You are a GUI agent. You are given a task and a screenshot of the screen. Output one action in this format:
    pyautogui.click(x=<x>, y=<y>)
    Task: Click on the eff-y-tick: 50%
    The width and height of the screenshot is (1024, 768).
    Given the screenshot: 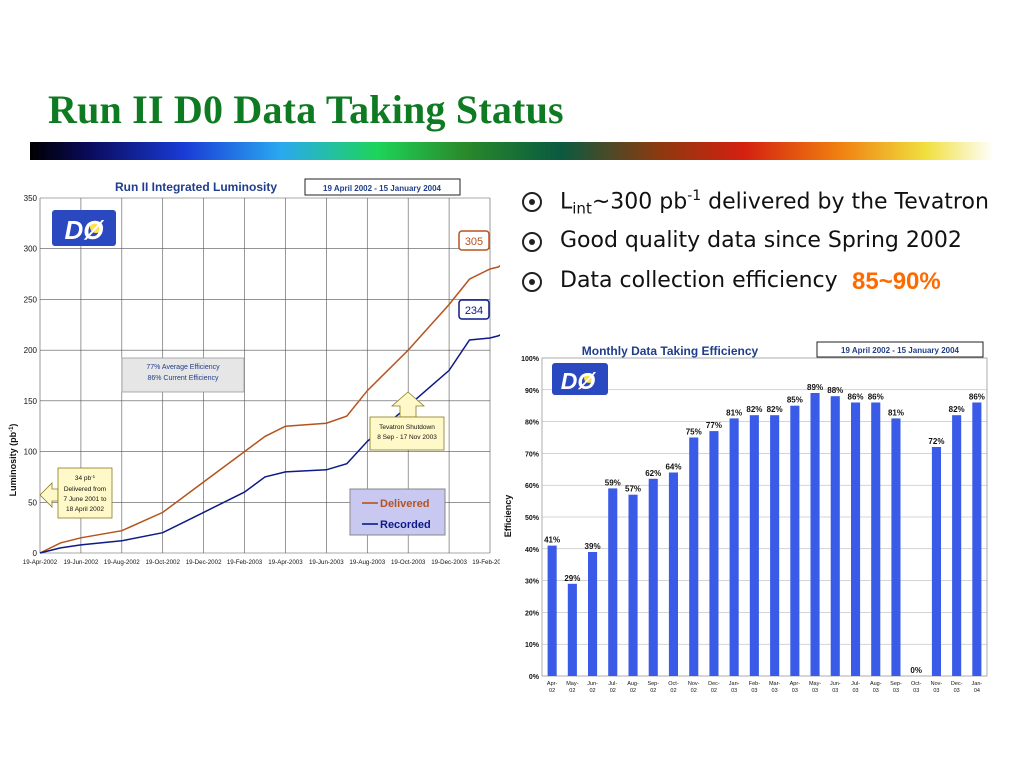 What is the action you would take?
    pyautogui.click(x=532, y=518)
    